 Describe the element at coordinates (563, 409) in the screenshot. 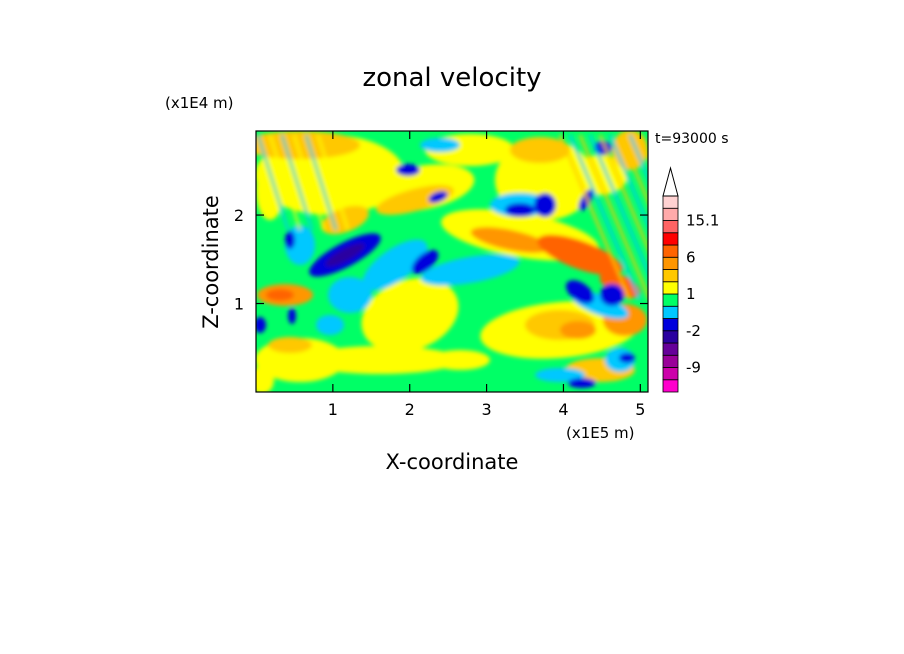

I see `x-tick-label: 4` at that location.